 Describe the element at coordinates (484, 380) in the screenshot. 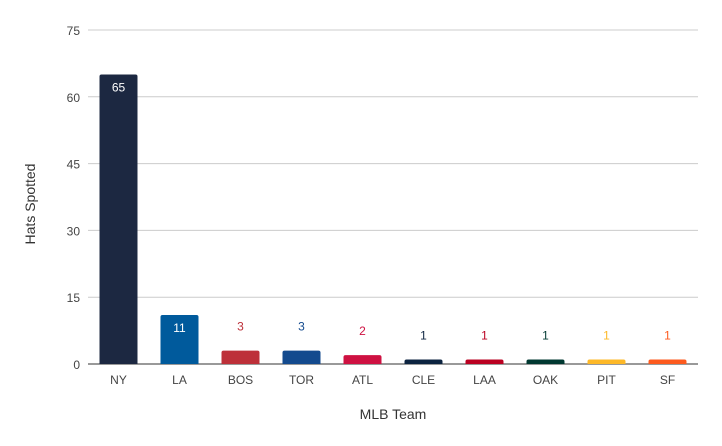

I see `x-tick-label: LAA` at that location.